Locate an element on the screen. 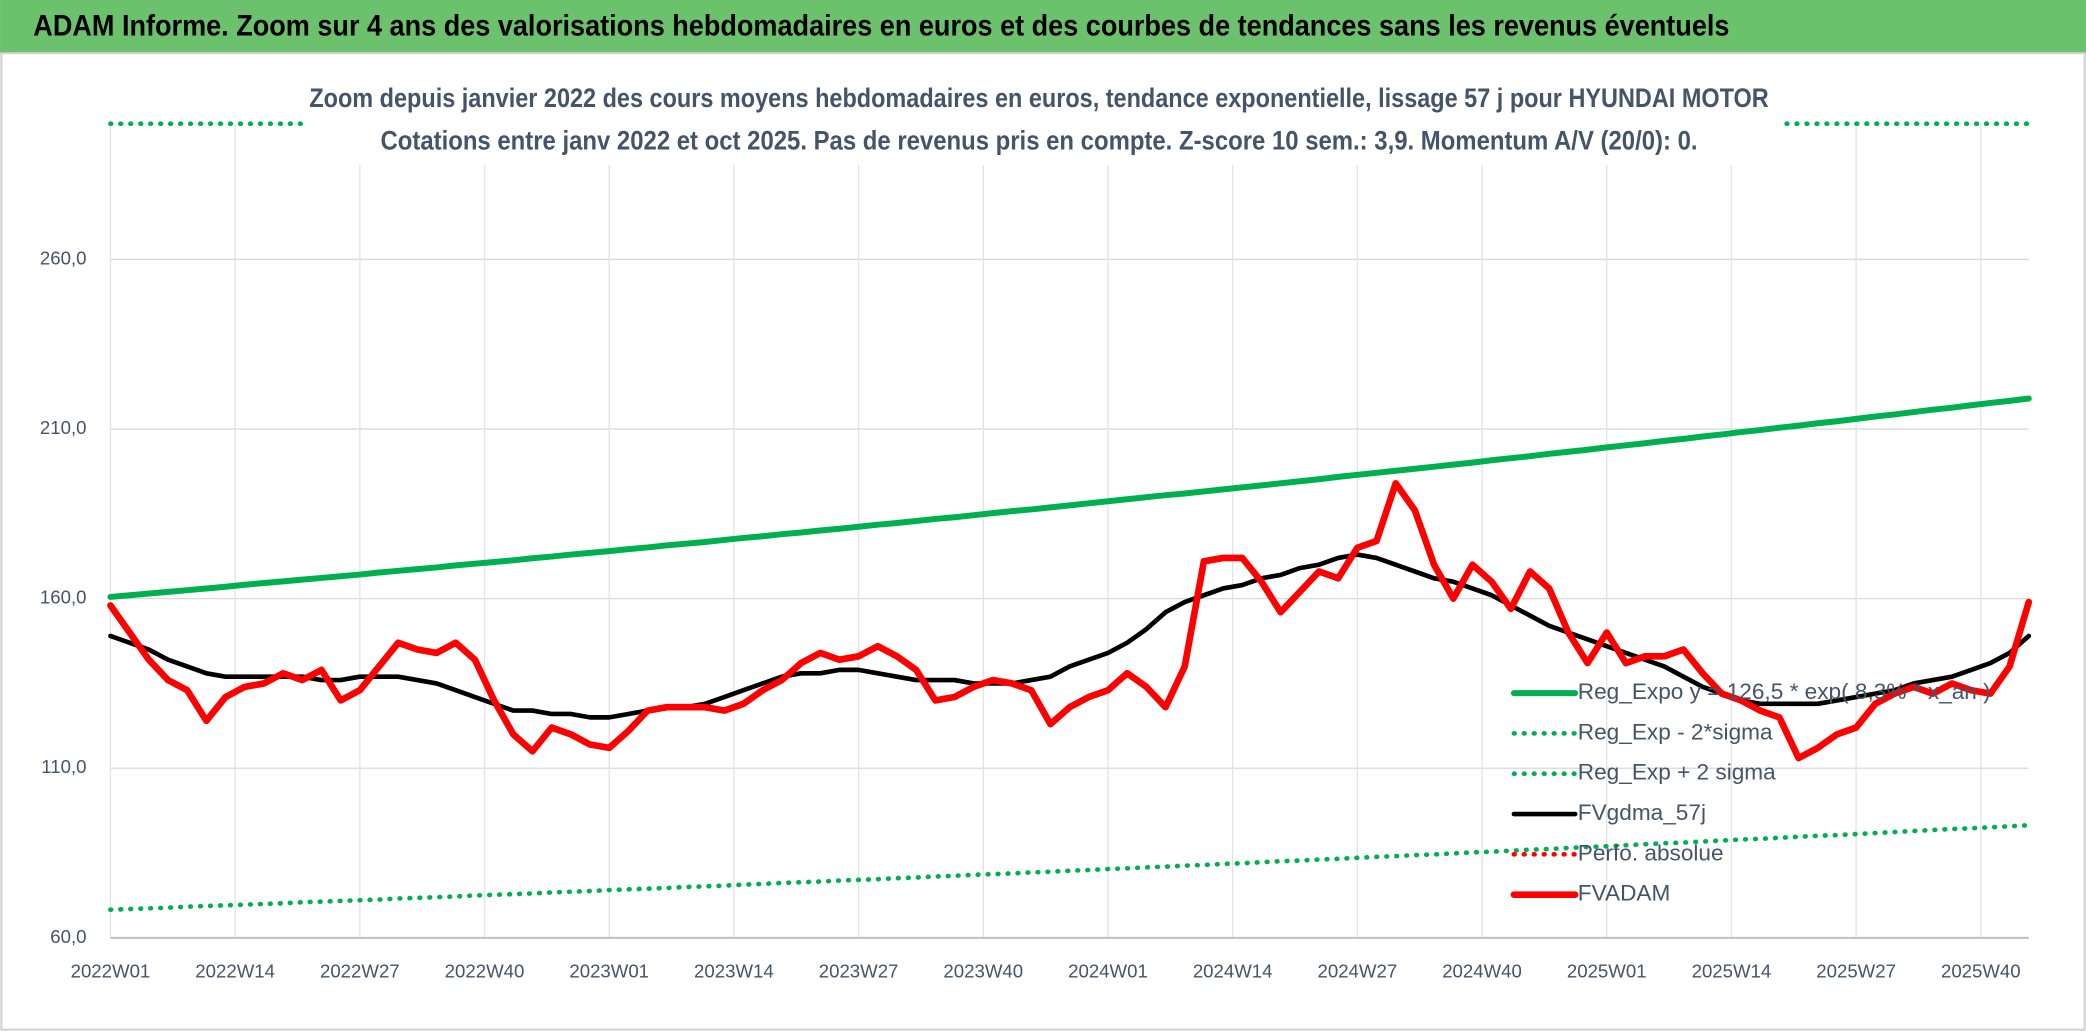 This screenshot has height=1031, width=2086. x-tick-label: 2022W40 is located at coordinates (485, 970).